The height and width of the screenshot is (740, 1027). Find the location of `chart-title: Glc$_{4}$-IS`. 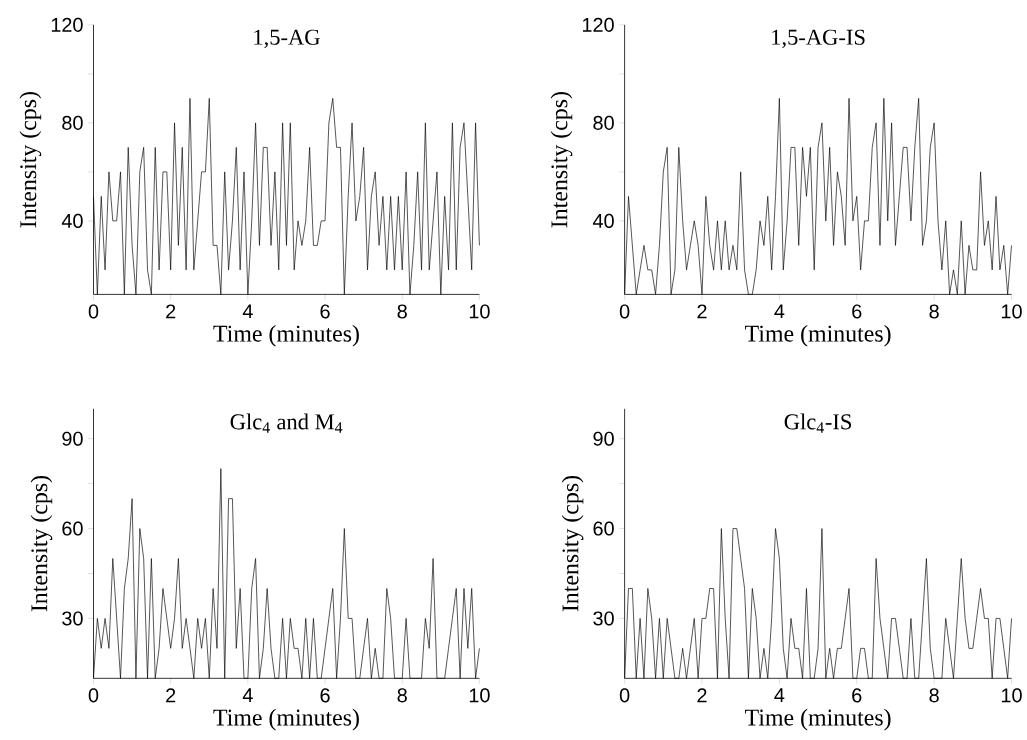

chart-title: Glc$_{4}$-IS is located at coordinates (818, 423).